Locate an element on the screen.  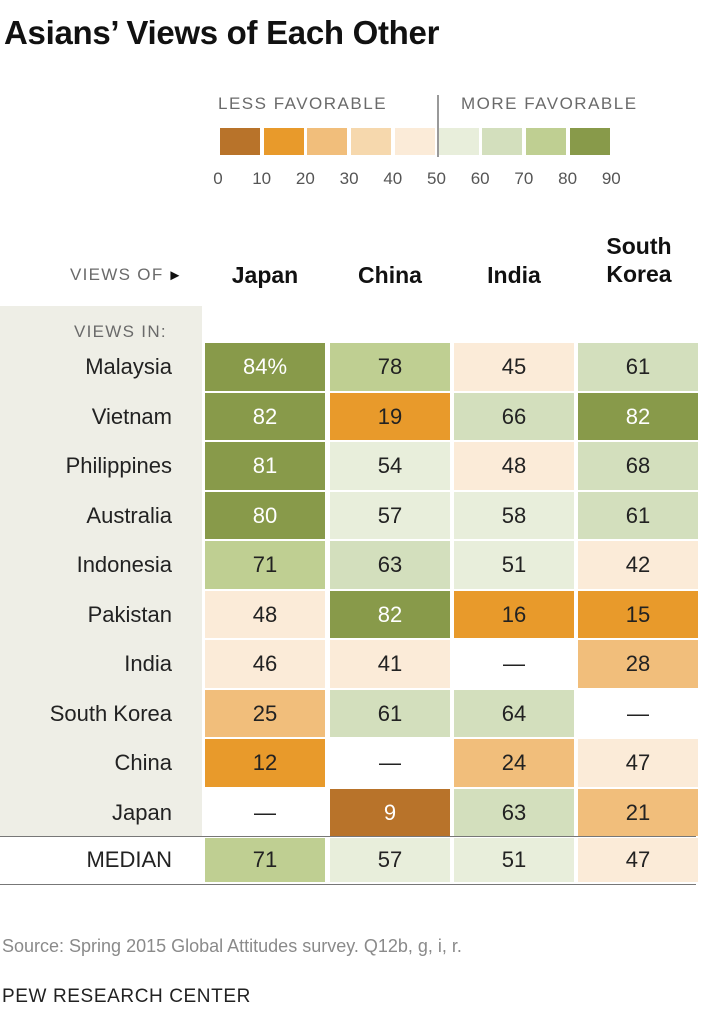
row-label: Australia is located at coordinates (129, 515).